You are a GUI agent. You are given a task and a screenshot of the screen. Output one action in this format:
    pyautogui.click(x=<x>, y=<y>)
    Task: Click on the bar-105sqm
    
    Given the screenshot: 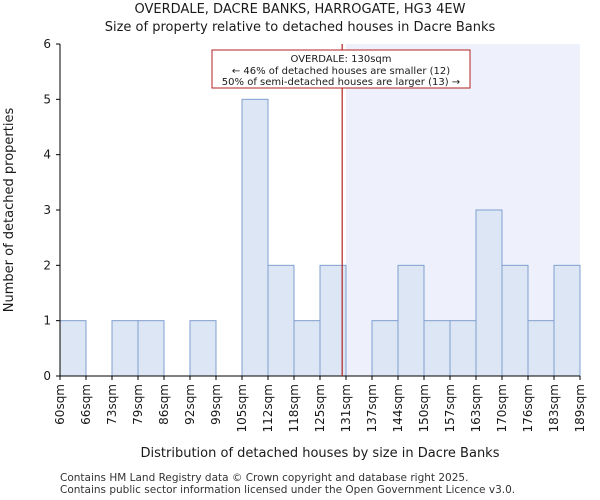 What is the action you would take?
    pyautogui.click(x=255, y=237)
    